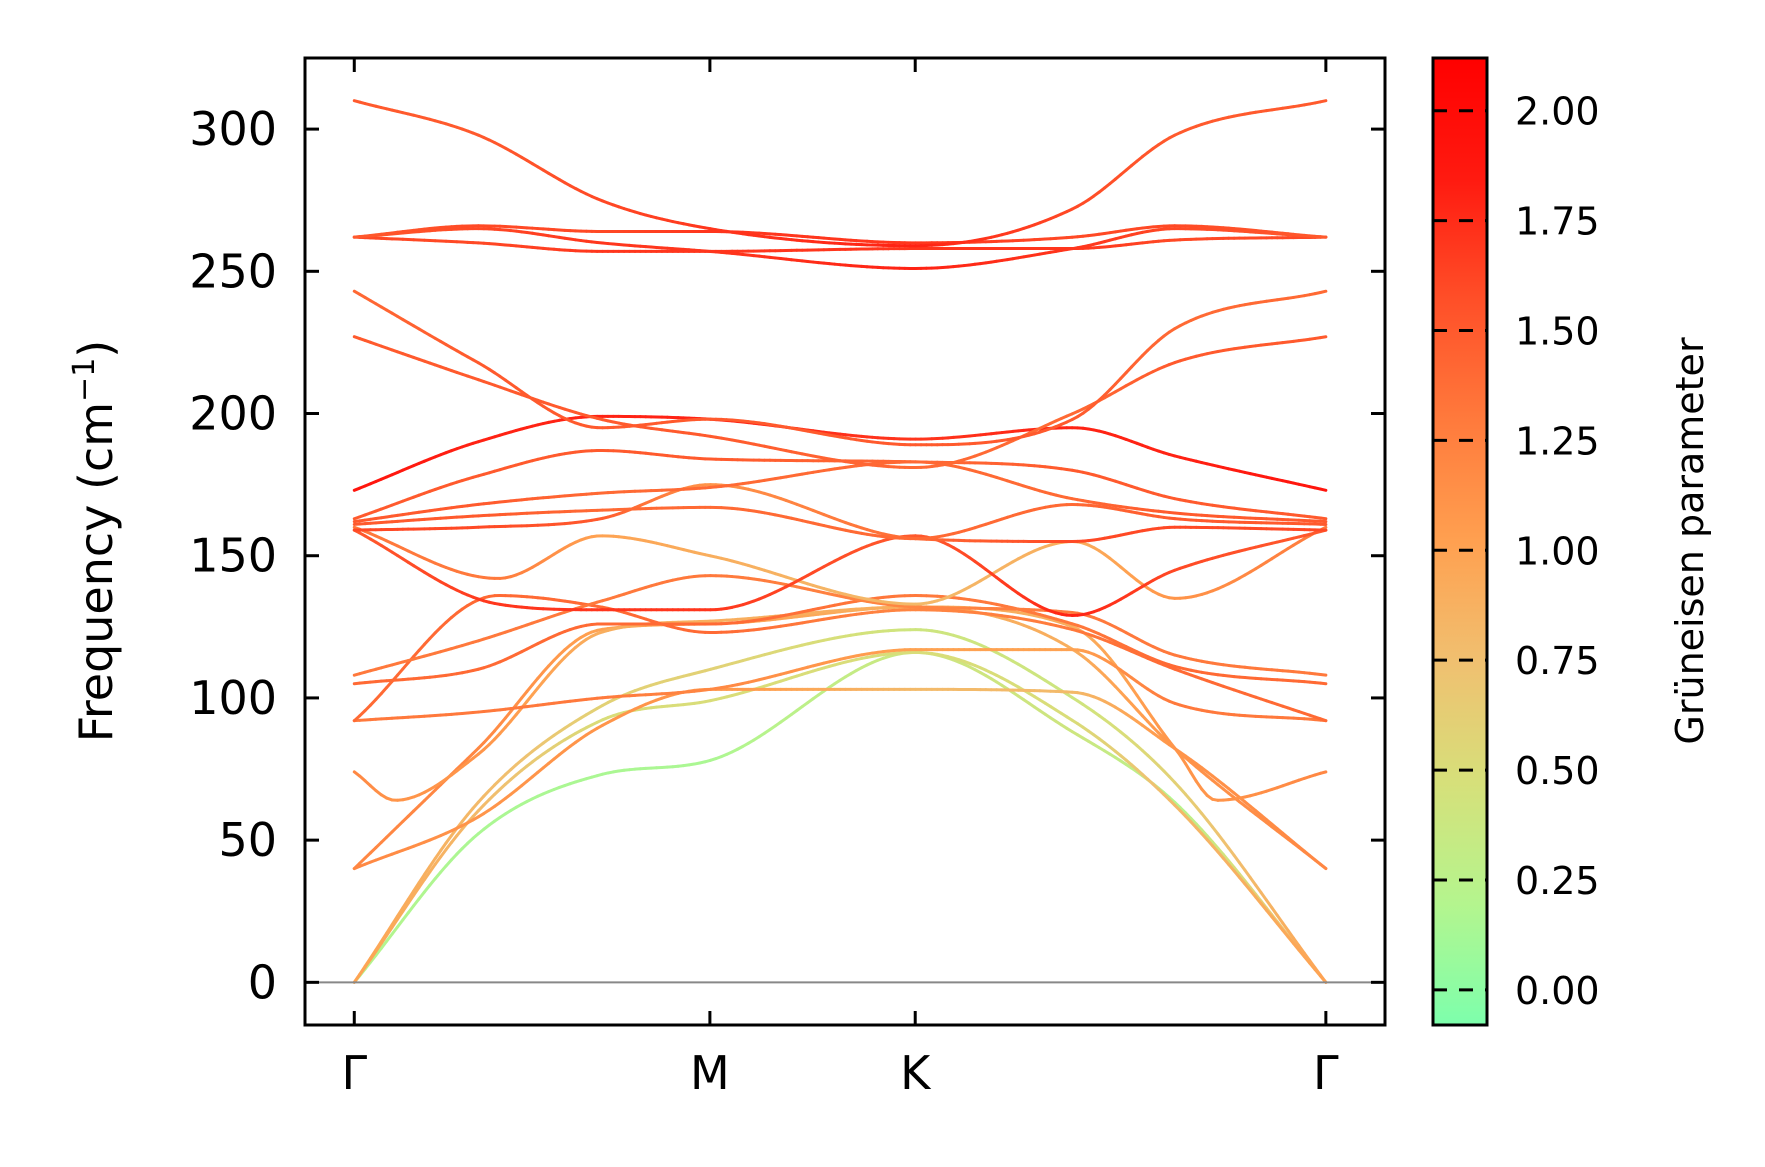 This screenshot has height=1167, width=1765. Describe the element at coordinates (1557, 332) in the screenshot. I see `colorbar-tick-label: 1.50` at that location.